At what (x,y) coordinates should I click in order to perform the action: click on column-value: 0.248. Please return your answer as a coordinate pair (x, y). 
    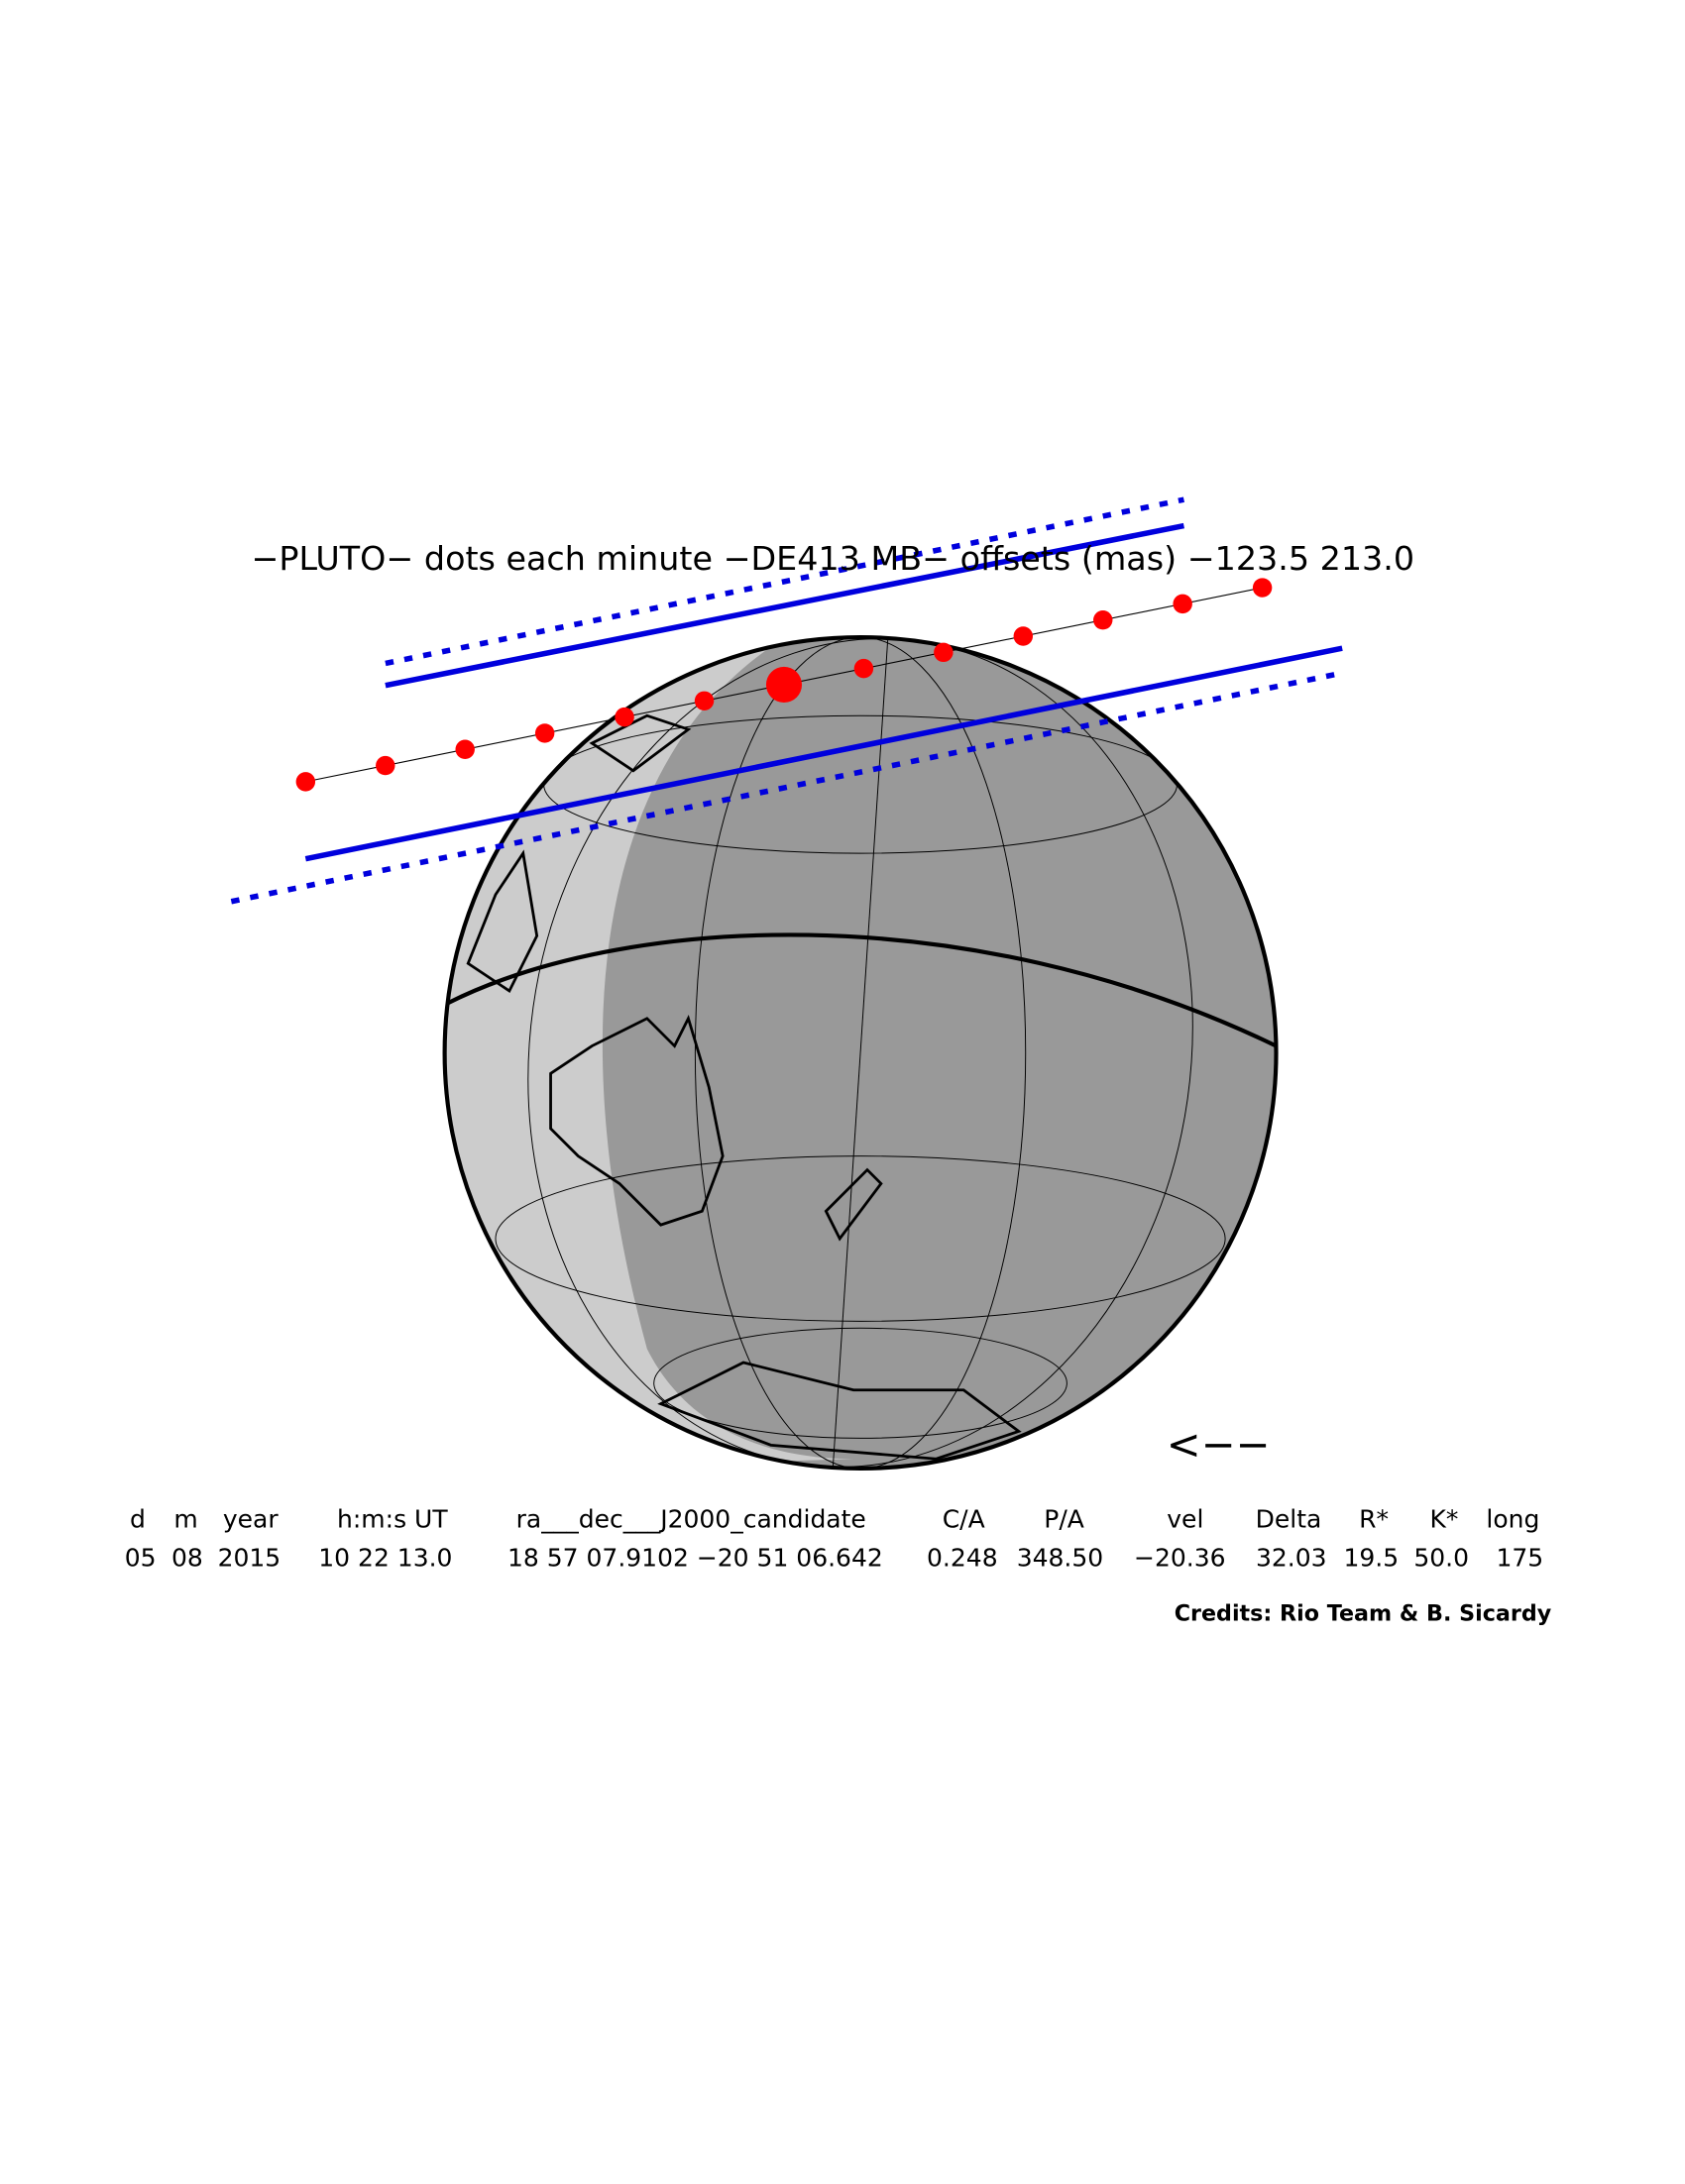
    Looking at the image, I should click on (962, 1558).